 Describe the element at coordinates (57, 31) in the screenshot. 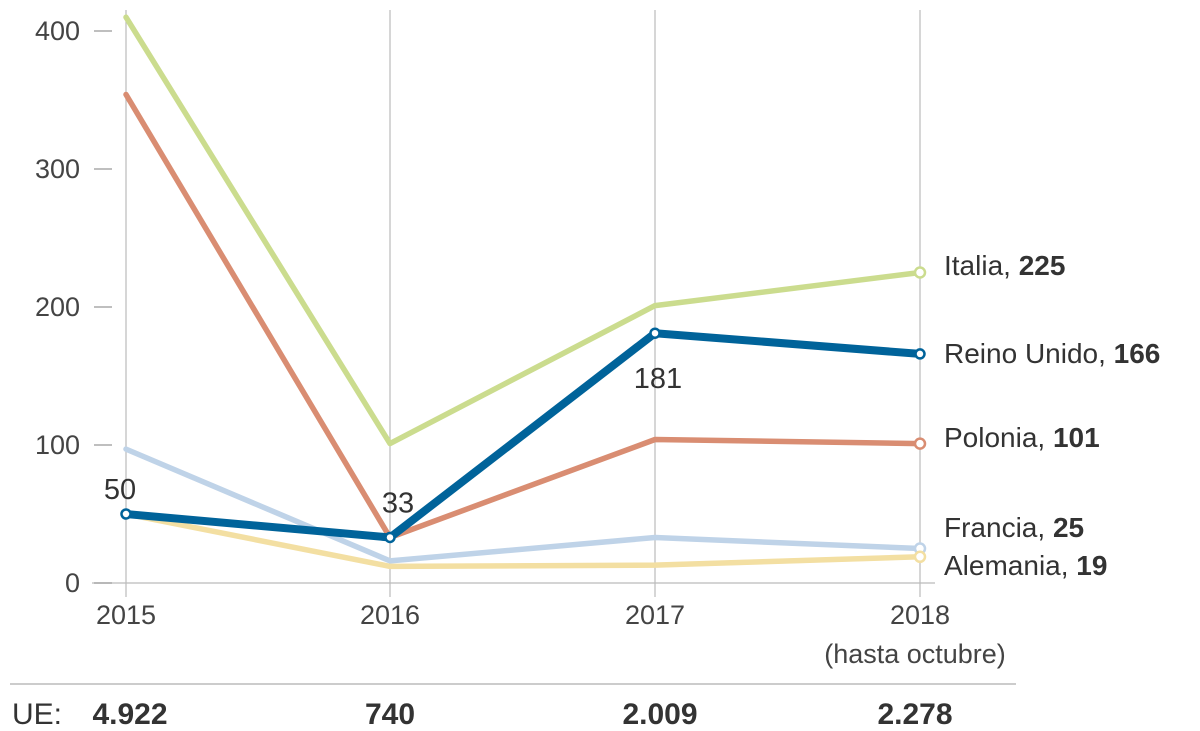

I see `y-tick-label: 400` at that location.